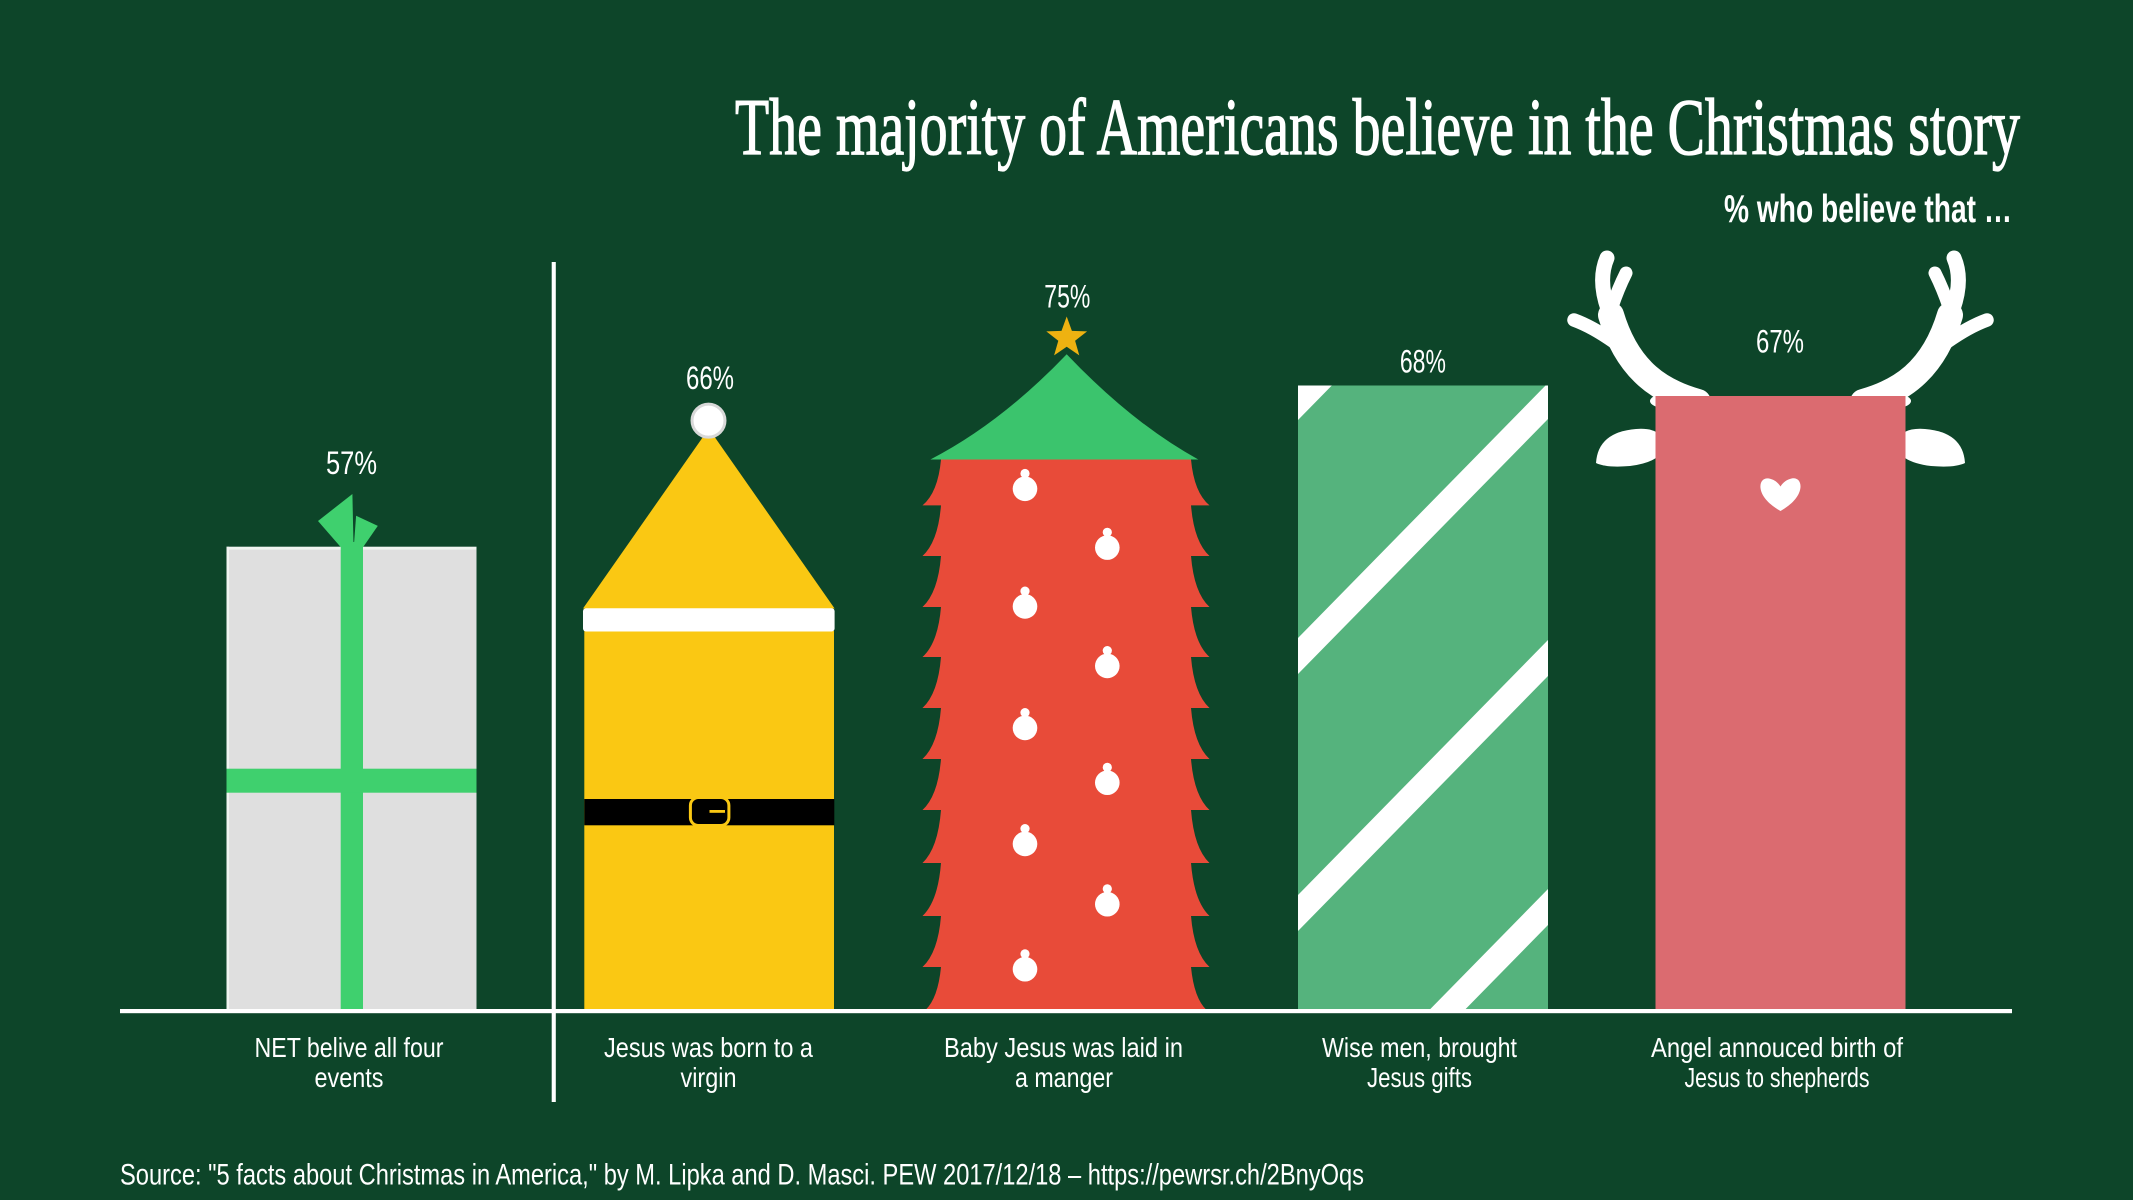 This screenshot has width=2133, height=1200. Describe the element at coordinates (1064, 1077) in the screenshot. I see `svg-text: a manger` at that location.